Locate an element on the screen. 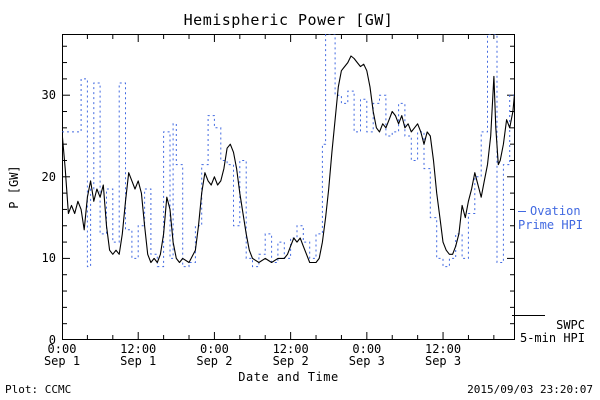  legend-ovation-label-1: Ovation is located at coordinates (555, 211).